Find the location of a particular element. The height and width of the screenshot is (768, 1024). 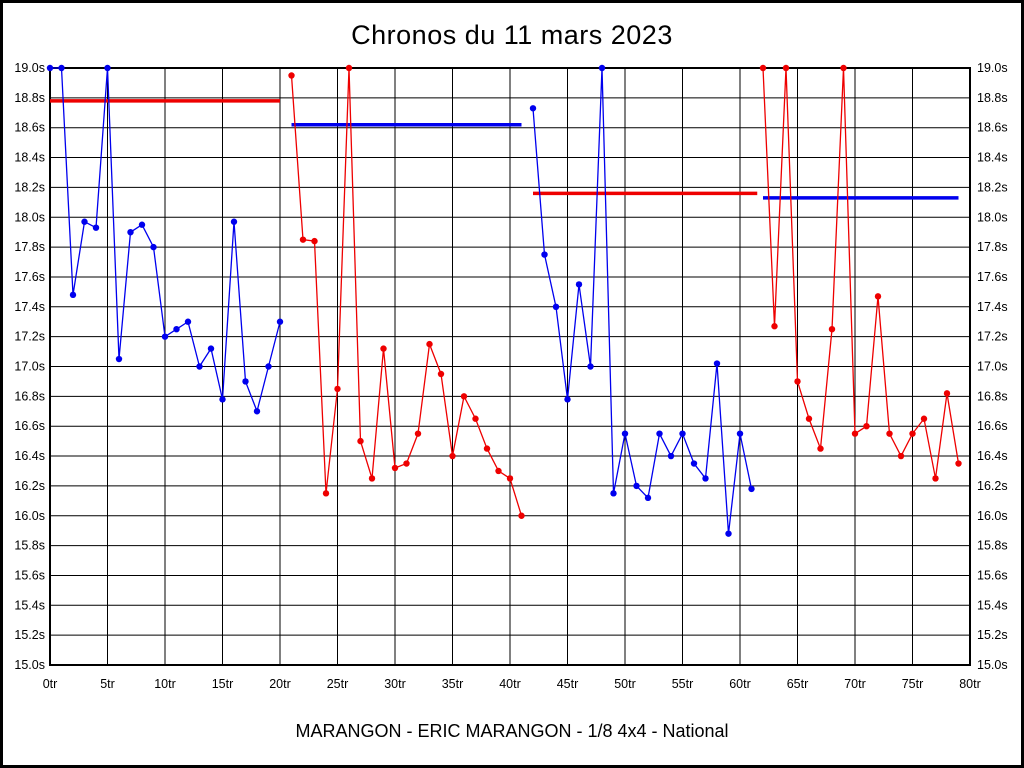

y-tick-label-left: 18.8s is located at coordinates (29, 98).